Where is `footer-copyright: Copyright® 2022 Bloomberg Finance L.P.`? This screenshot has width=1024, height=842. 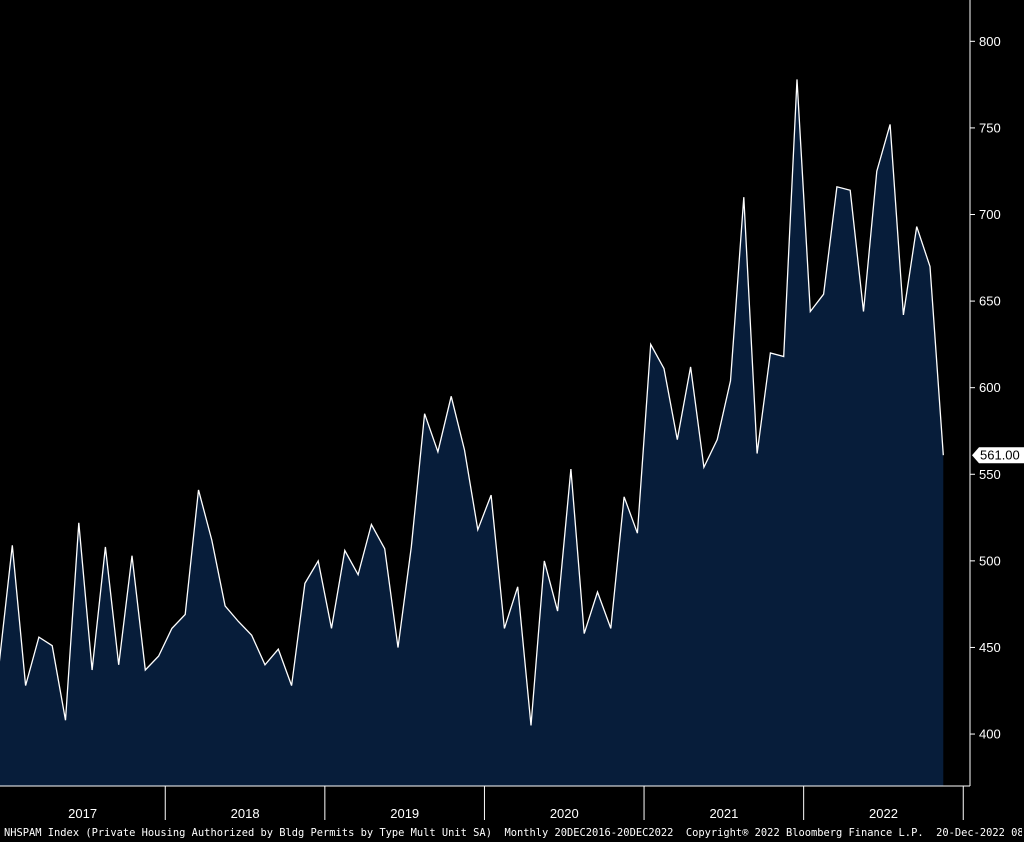
footer-copyright: Copyright® 2022 Bloomberg Finance L.P. is located at coordinates (804, 833).